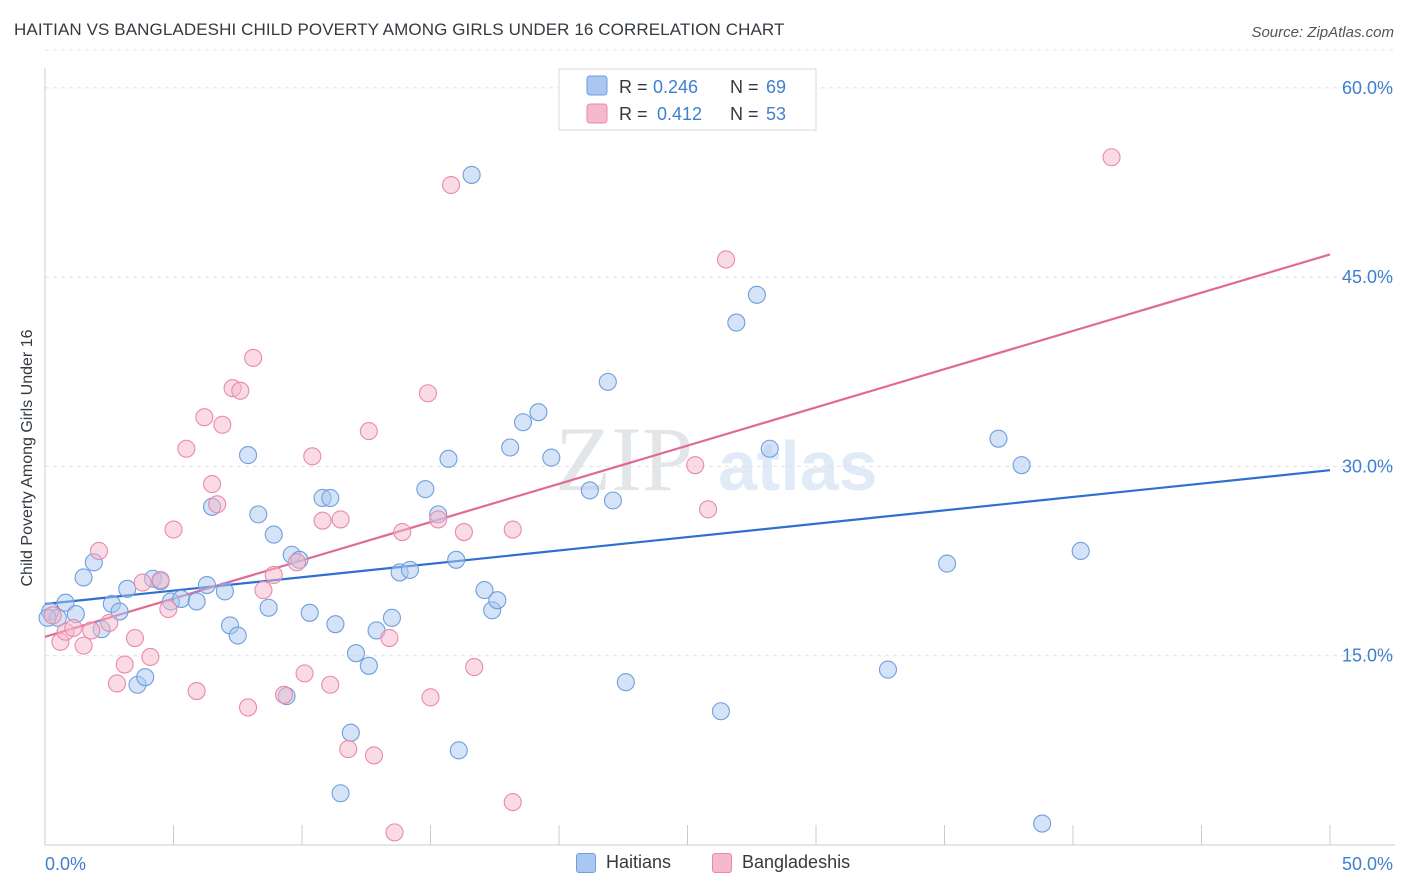 The width and height of the screenshot is (1406, 892). What do you see at coordinates (776, 114) in the screenshot?
I see `legend-bangladeshis-n-value: 53` at bounding box center [776, 114].